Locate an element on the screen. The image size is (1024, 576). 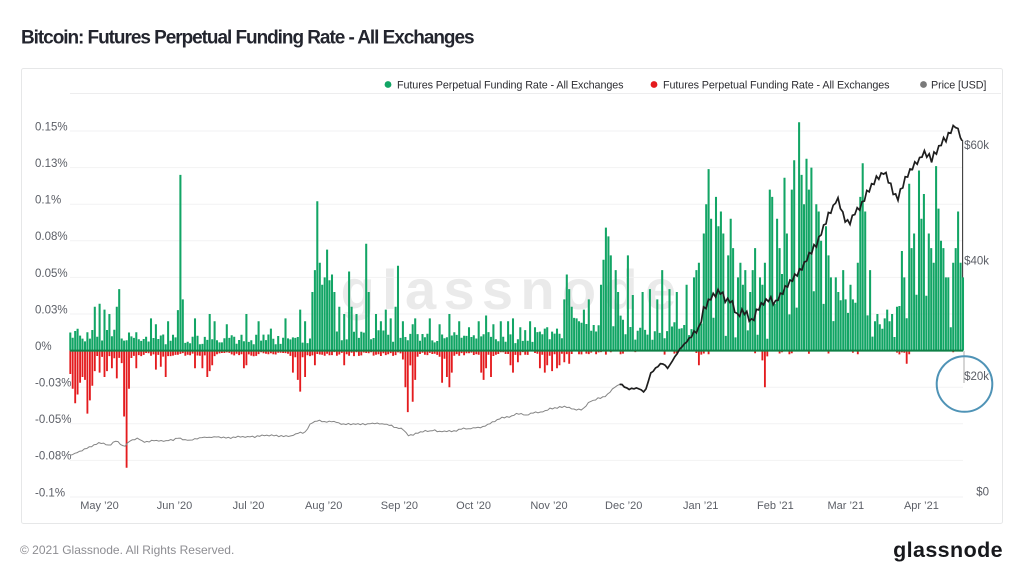
svg-text: May ’20 is located at coordinates (99, 506).